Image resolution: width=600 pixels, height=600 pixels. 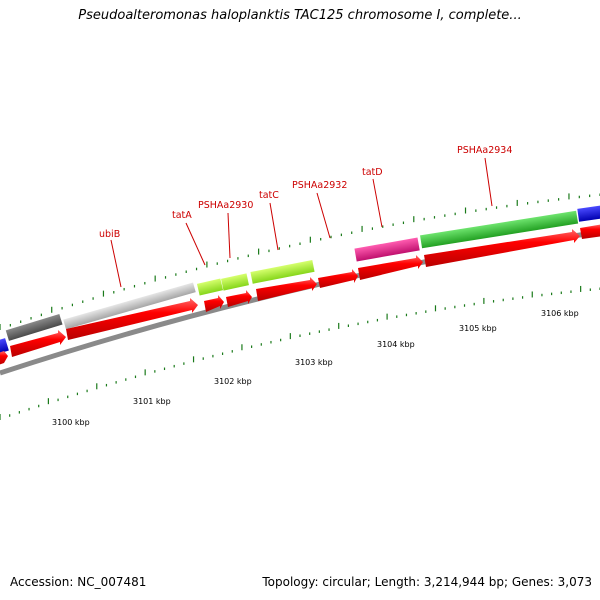 I want to click on leader-PSHAa2932, so click(x=323, y=215).